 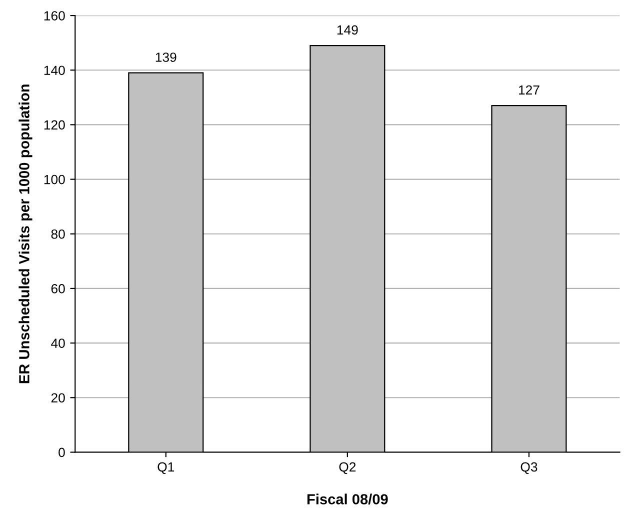 What do you see at coordinates (25, 234) in the screenshot?
I see `y-axis-title: ER Unscheduled Visits per 1000 population` at bounding box center [25, 234].